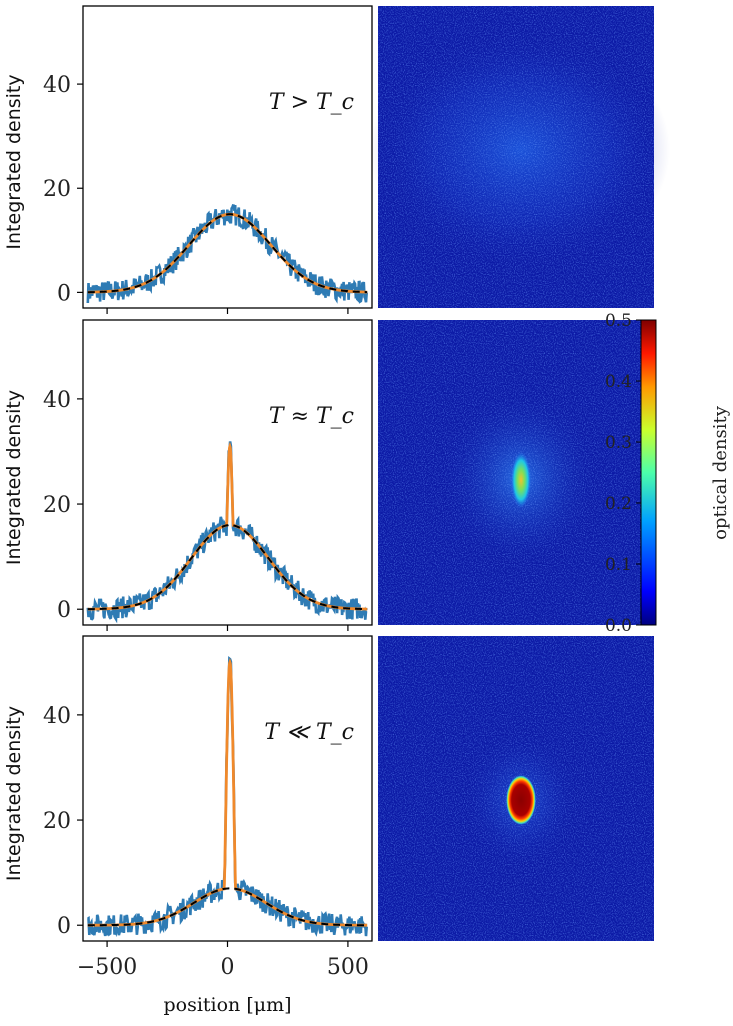 The height and width of the screenshot is (1026, 733). I want to click on temperature-annotation: T > T_c, so click(311, 102).